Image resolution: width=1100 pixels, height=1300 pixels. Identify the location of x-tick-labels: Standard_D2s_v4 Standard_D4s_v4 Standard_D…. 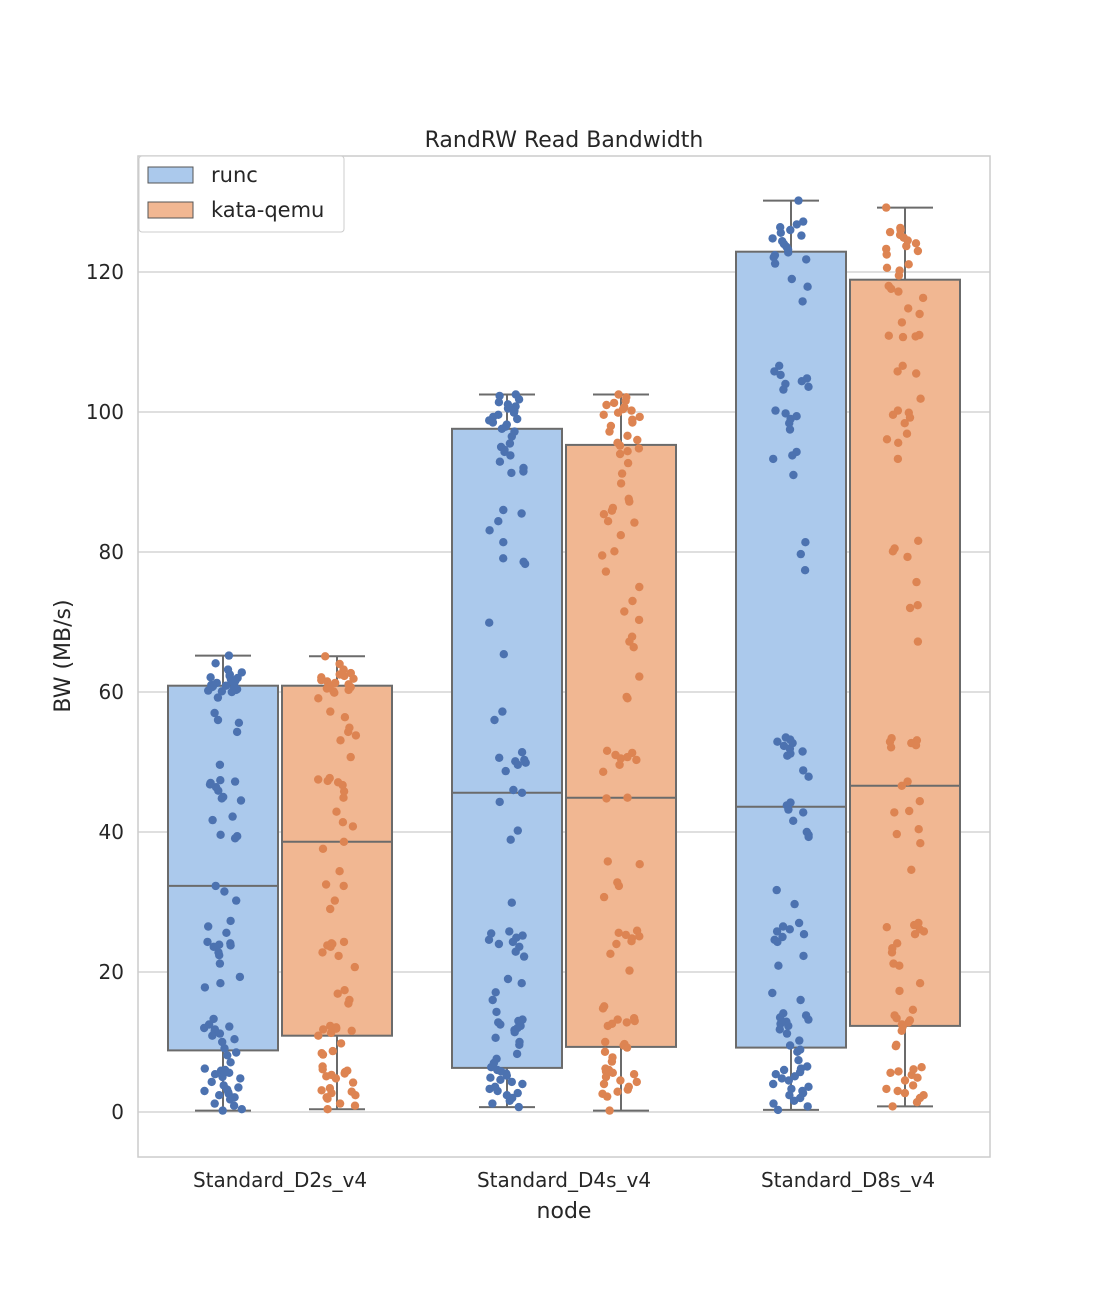
(564, 1180).